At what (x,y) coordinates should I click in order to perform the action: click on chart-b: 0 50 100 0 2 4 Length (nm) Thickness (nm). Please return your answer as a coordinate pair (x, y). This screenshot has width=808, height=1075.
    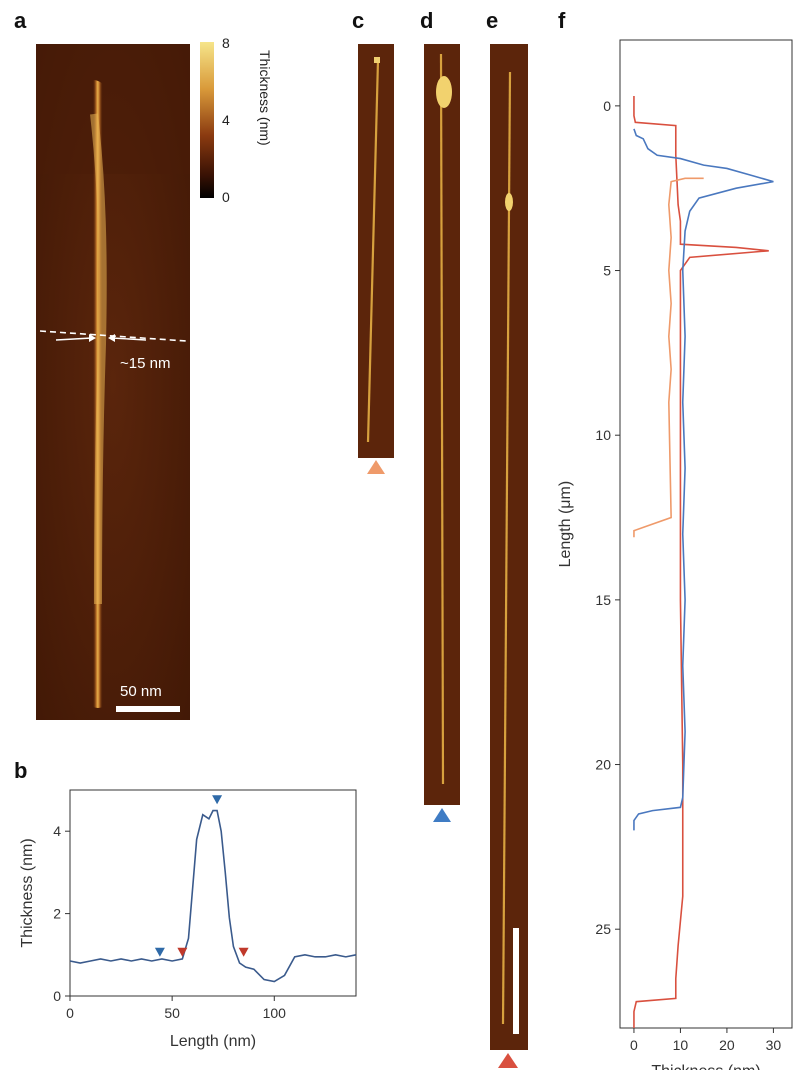
    Looking at the image, I should click on (188, 919).